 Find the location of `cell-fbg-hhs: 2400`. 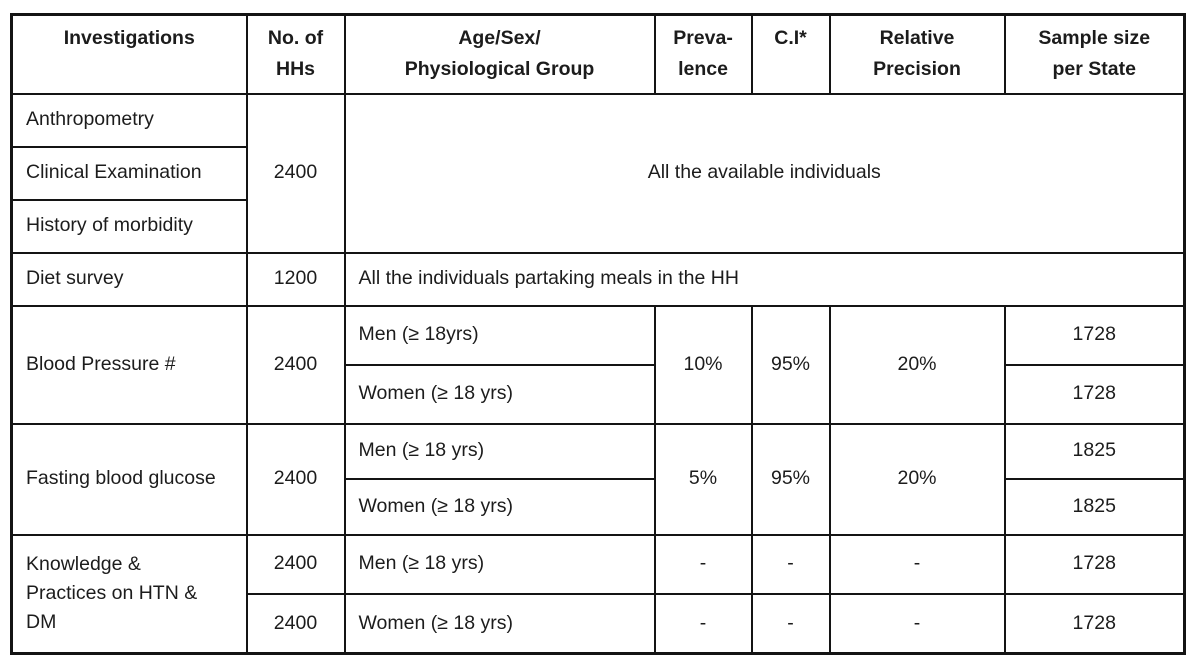

cell-fbg-hhs: 2400 is located at coordinates (295, 479).